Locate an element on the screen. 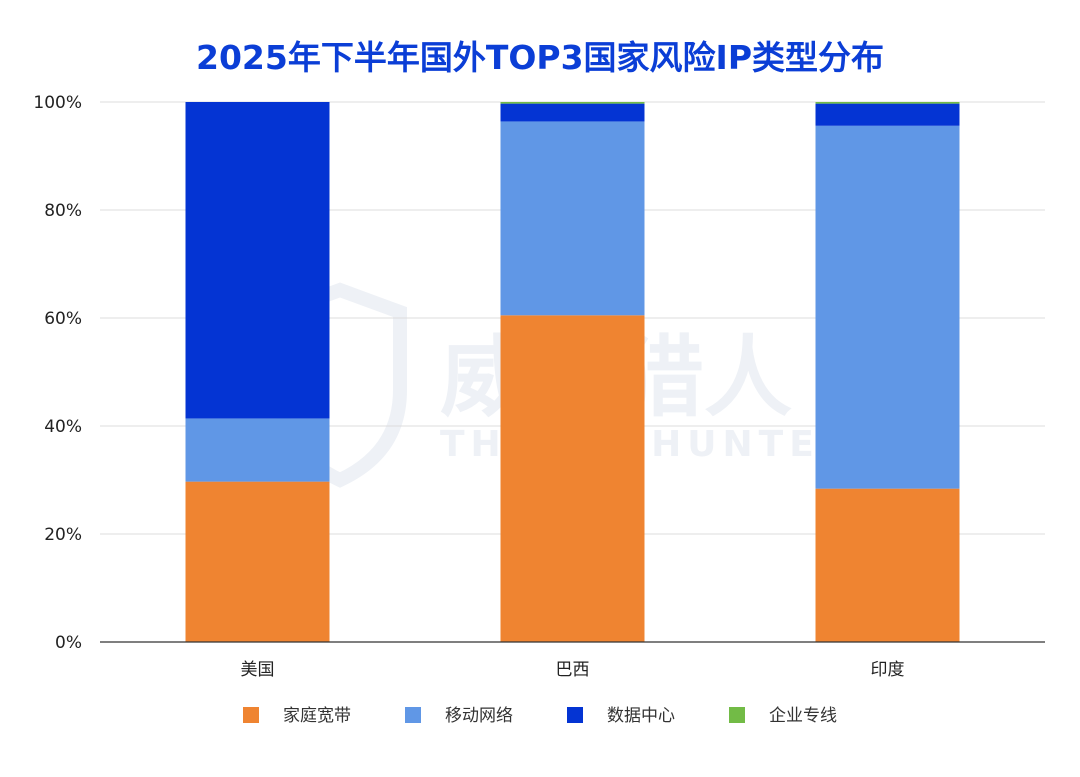 The image size is (1080, 777). x-tick-label: 巴西 is located at coordinates (573, 670).